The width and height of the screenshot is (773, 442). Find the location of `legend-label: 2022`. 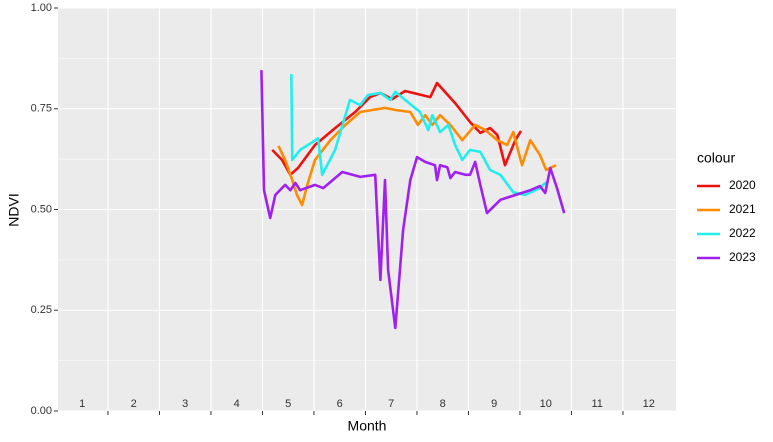

legend-label: 2022 is located at coordinates (742, 233).